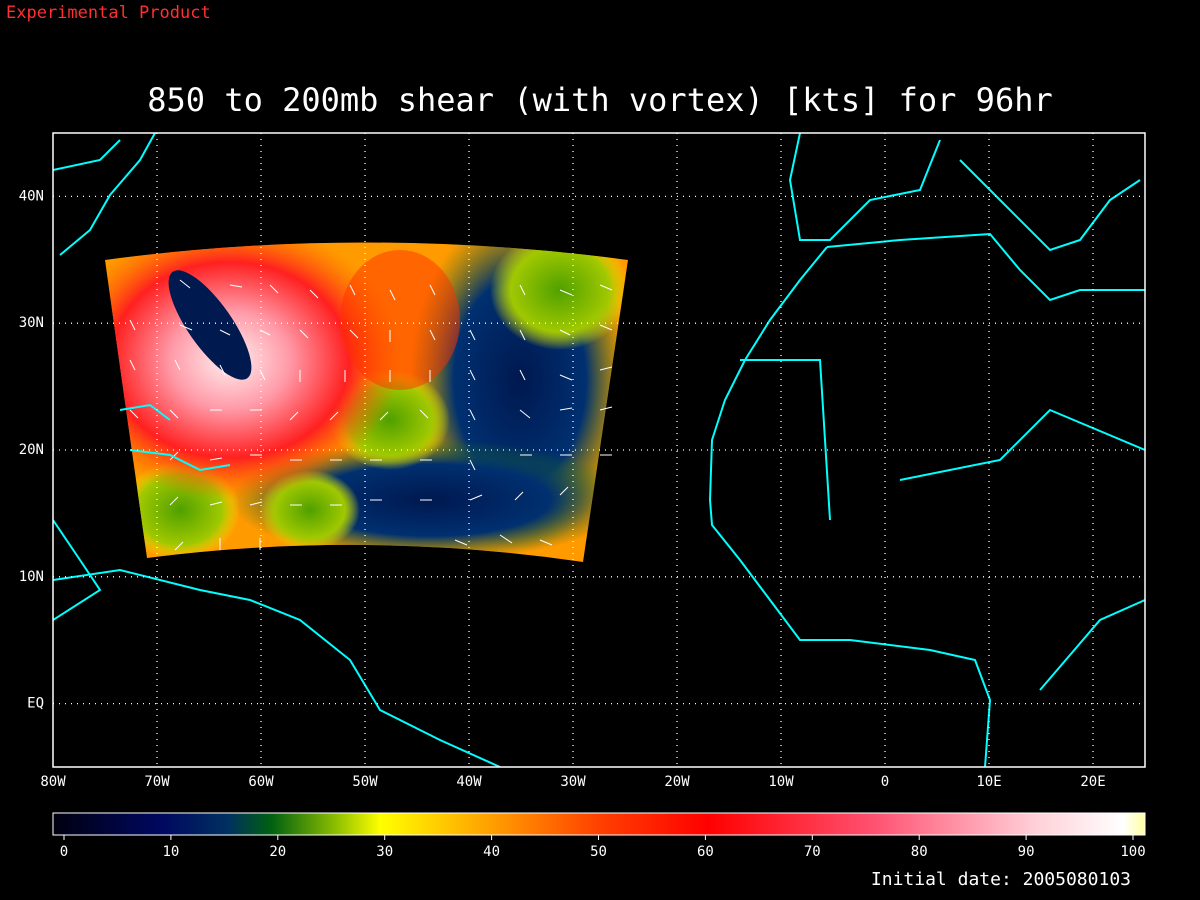 The width and height of the screenshot is (1200, 900). Describe the element at coordinates (384, 852) in the screenshot. I see `colorbar-label: 30` at that location.